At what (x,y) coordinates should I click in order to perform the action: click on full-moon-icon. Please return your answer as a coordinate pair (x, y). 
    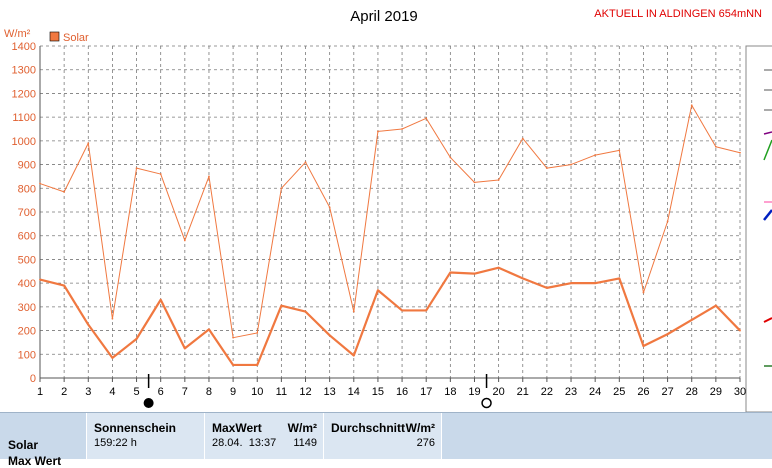
    Looking at the image, I should click on (486, 403).